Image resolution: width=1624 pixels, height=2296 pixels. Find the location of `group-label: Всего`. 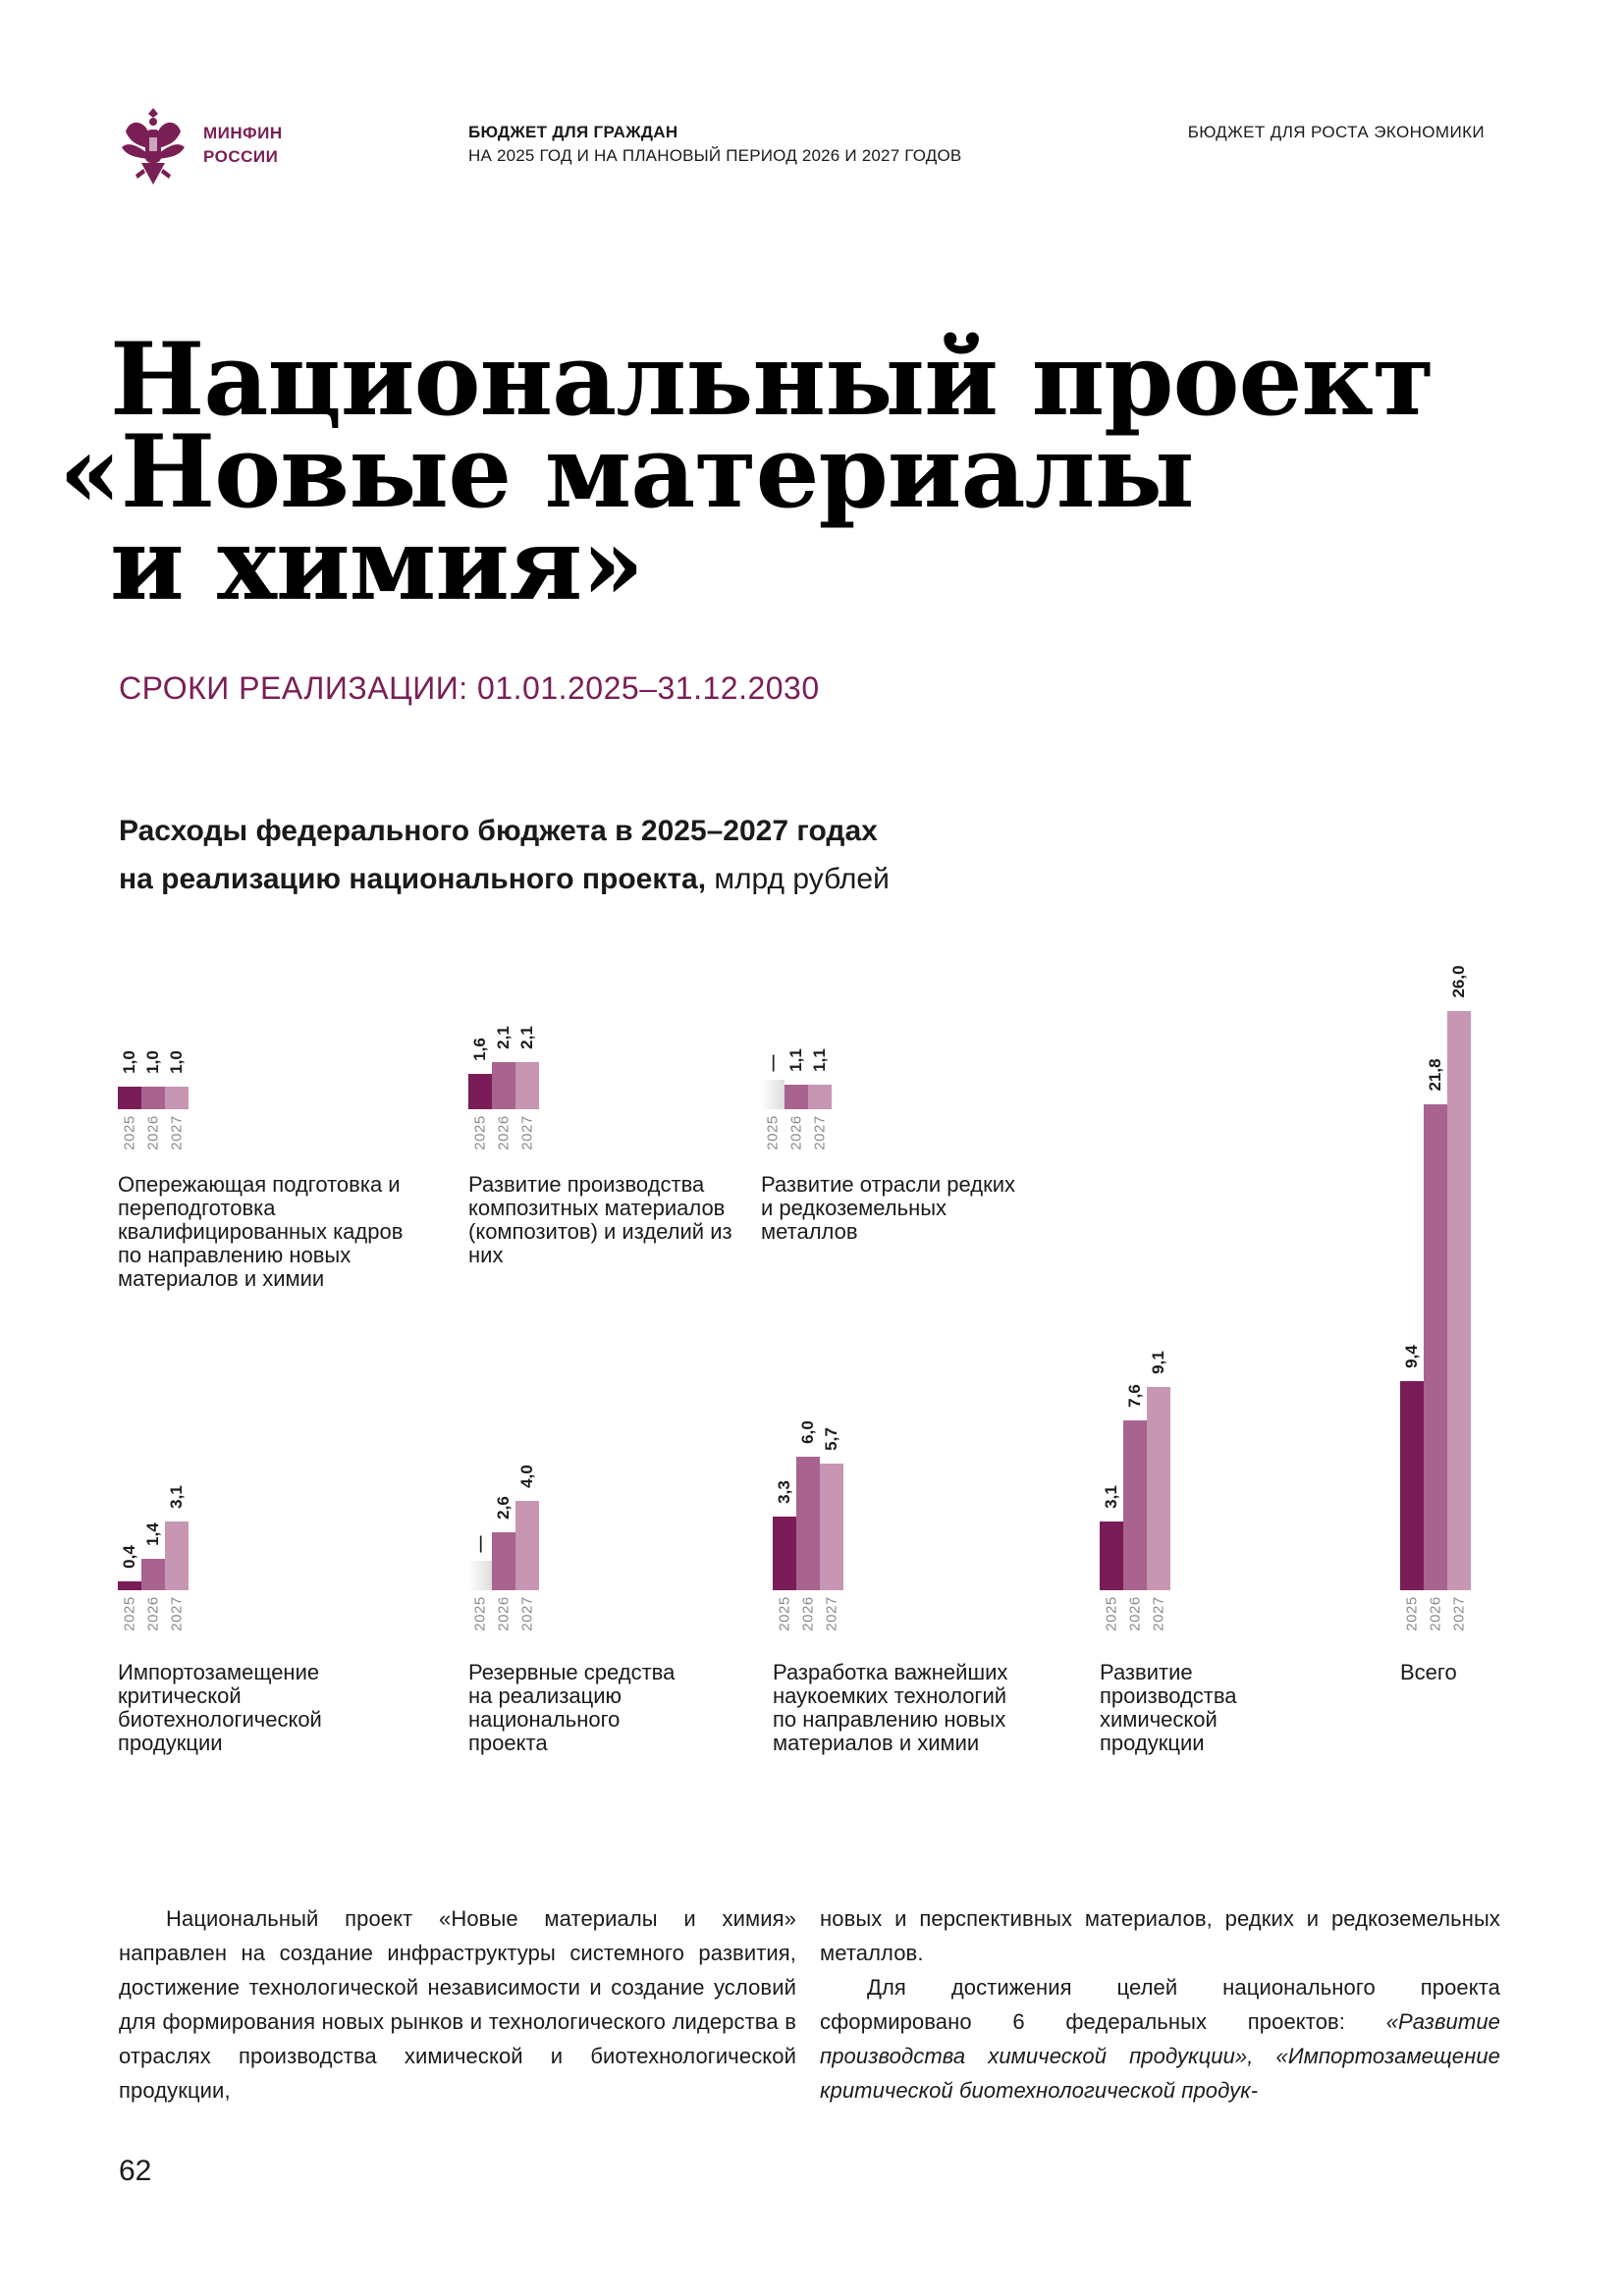

group-label: Всего is located at coordinates (1428, 1672).